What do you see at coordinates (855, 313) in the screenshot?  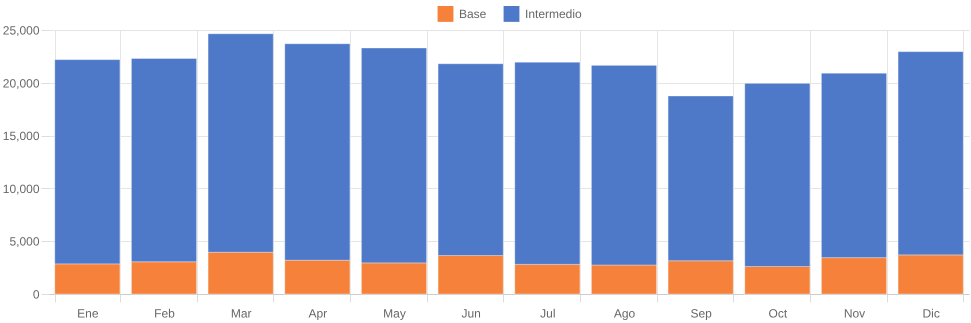 I see `x-tick-label: Nov` at bounding box center [855, 313].